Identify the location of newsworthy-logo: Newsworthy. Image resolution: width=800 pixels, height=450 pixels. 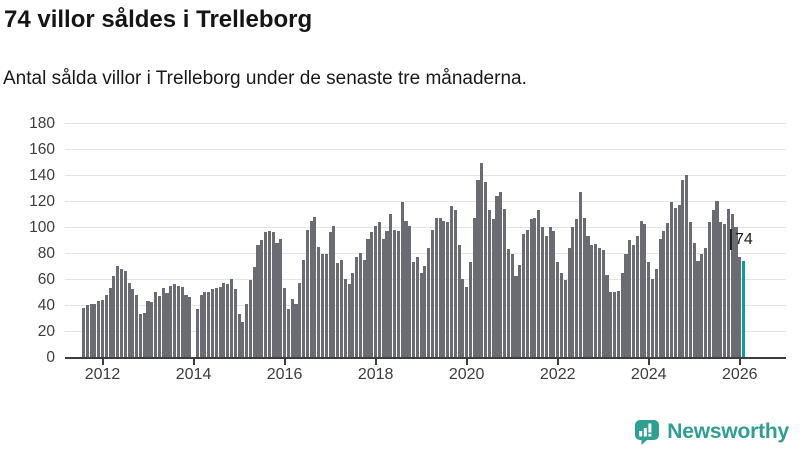
(711, 431).